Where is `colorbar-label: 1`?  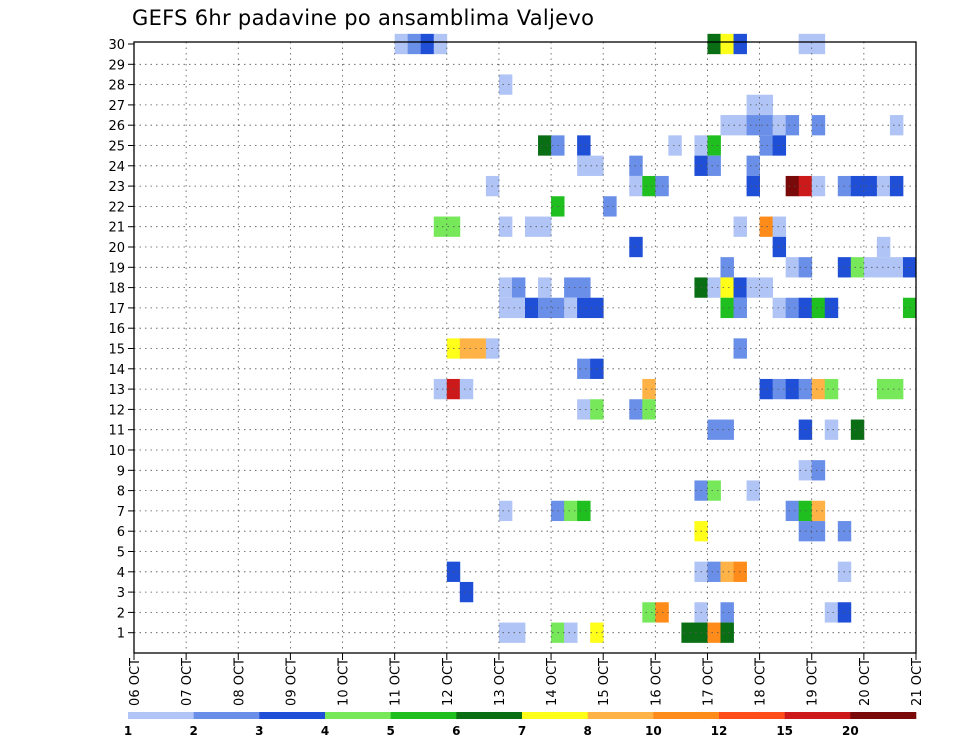 colorbar-label: 1 is located at coordinates (128, 731).